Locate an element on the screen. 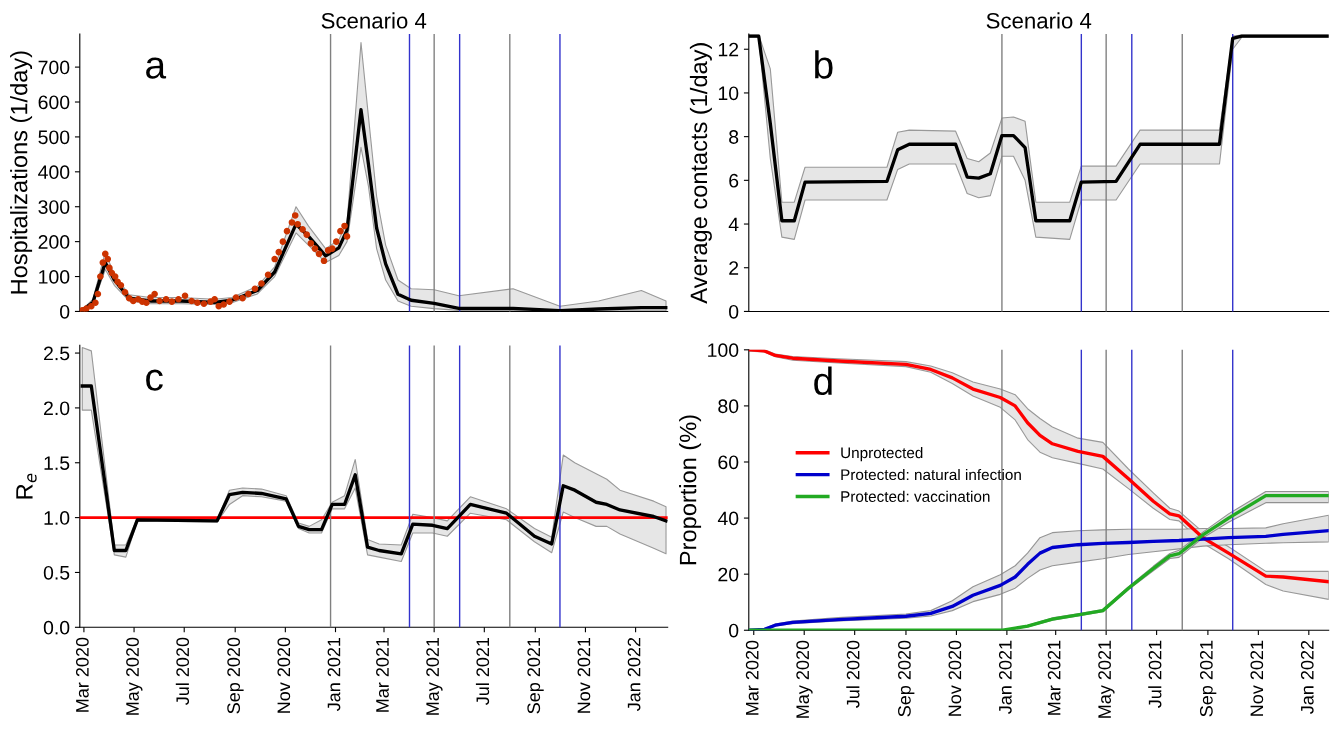 The image size is (1330, 738). y-tick-label: 10 is located at coordinates (728, 93).